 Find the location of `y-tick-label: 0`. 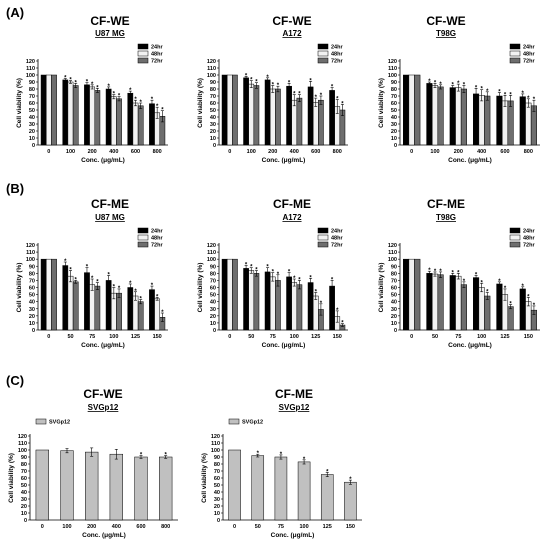

y-tick-label: 0 is located at coordinates (395, 331).